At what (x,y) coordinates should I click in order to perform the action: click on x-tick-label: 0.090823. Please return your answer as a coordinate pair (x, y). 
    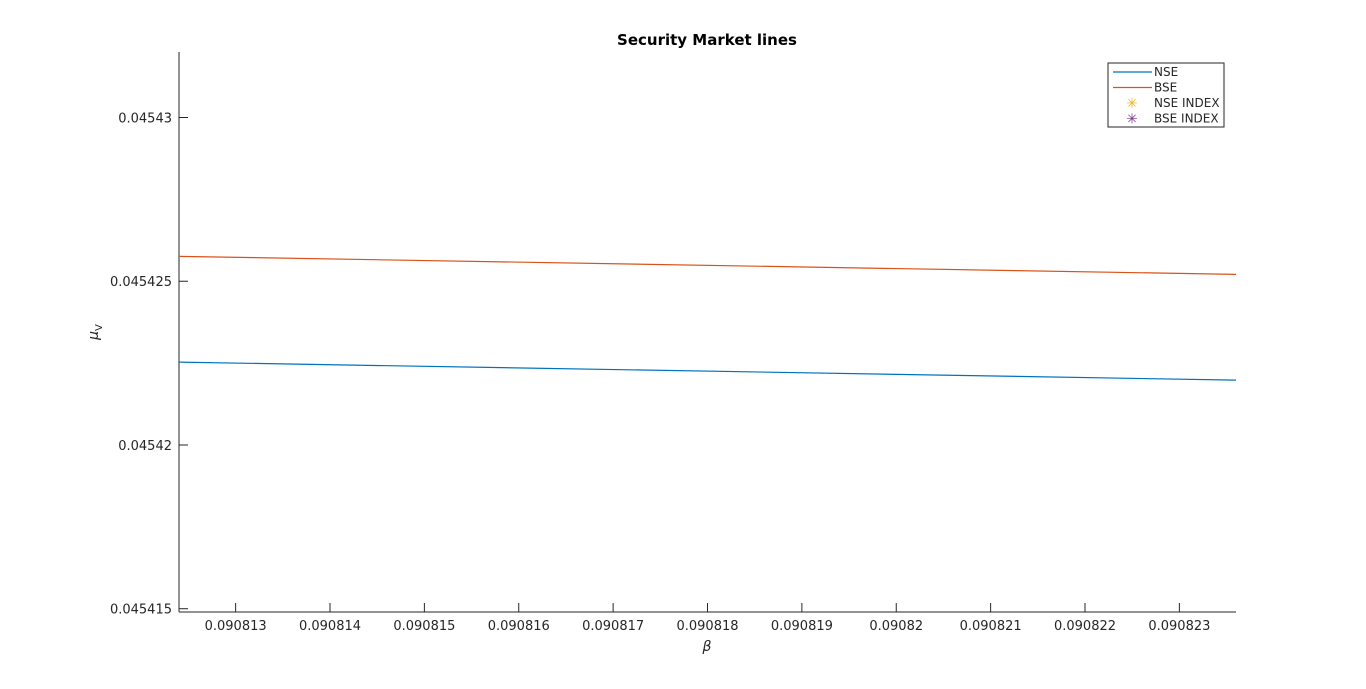
    Looking at the image, I should click on (1179, 626).